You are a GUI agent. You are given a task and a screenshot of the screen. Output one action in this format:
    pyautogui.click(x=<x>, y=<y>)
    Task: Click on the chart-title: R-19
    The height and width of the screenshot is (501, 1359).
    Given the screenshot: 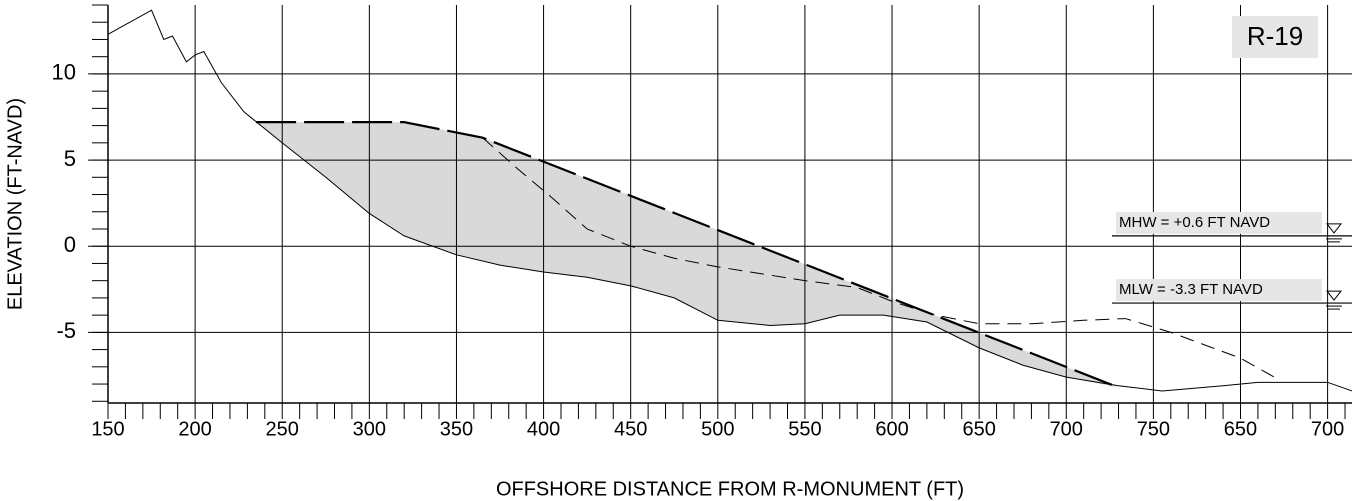 What is the action you would take?
    pyautogui.click(x=1275, y=36)
    